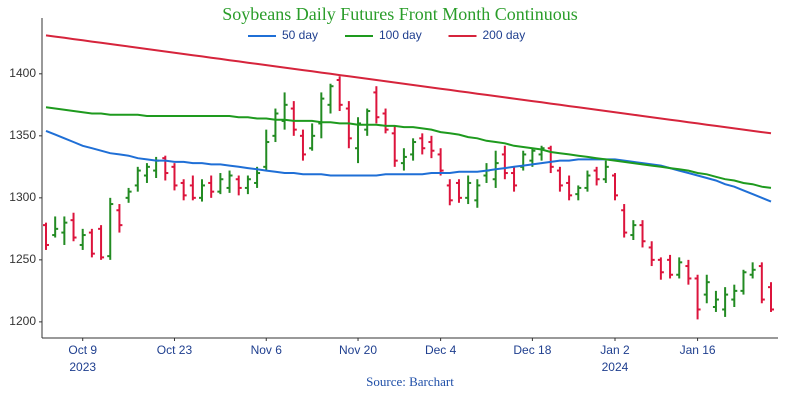 Image resolution: width=800 pixels, height=400 pixels. I want to click on legend-label: 200 day, so click(504, 35).